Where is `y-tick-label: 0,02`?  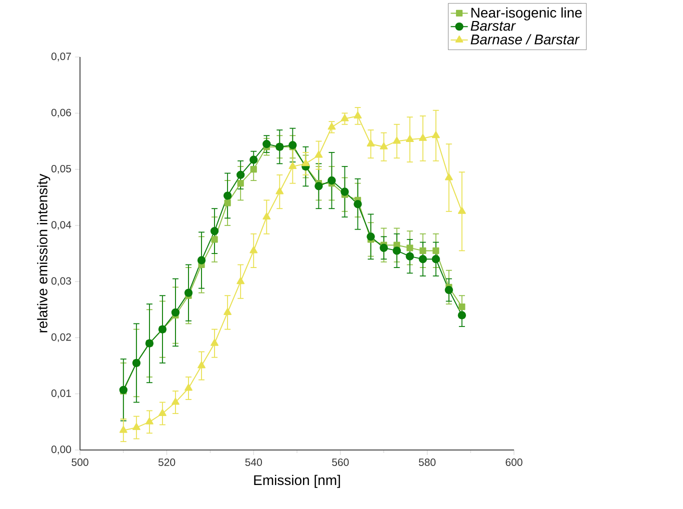
y-tick-label: 0,02 is located at coordinates (61, 337).